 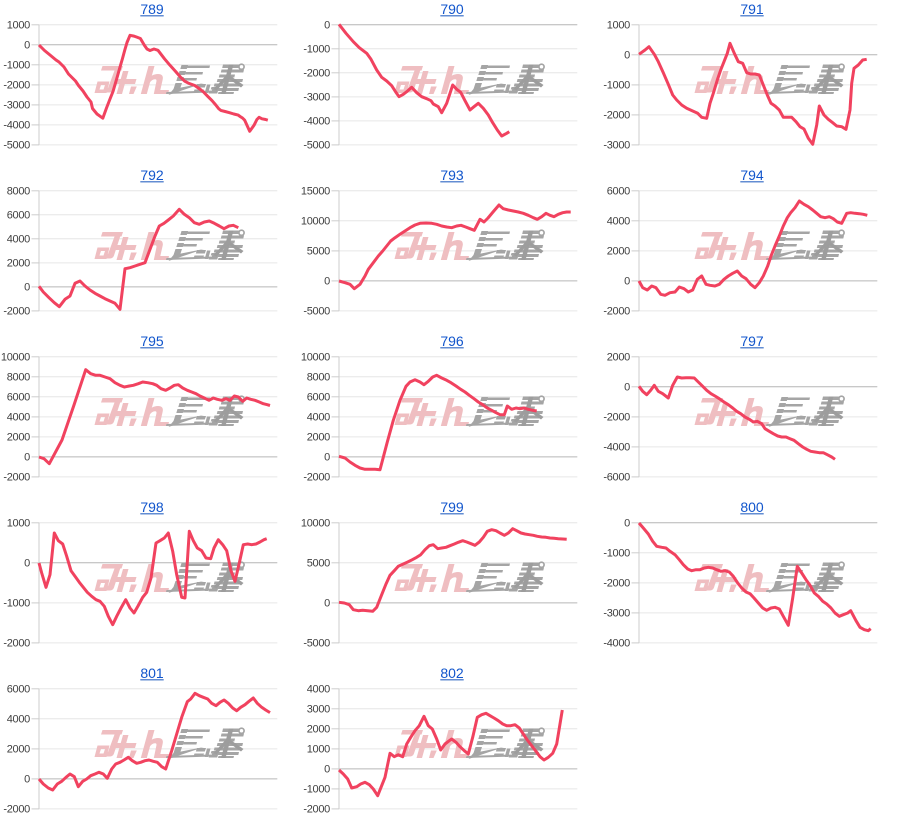 What do you see at coordinates (752, 507) in the screenshot?
I see `svg-text: 800` at bounding box center [752, 507].